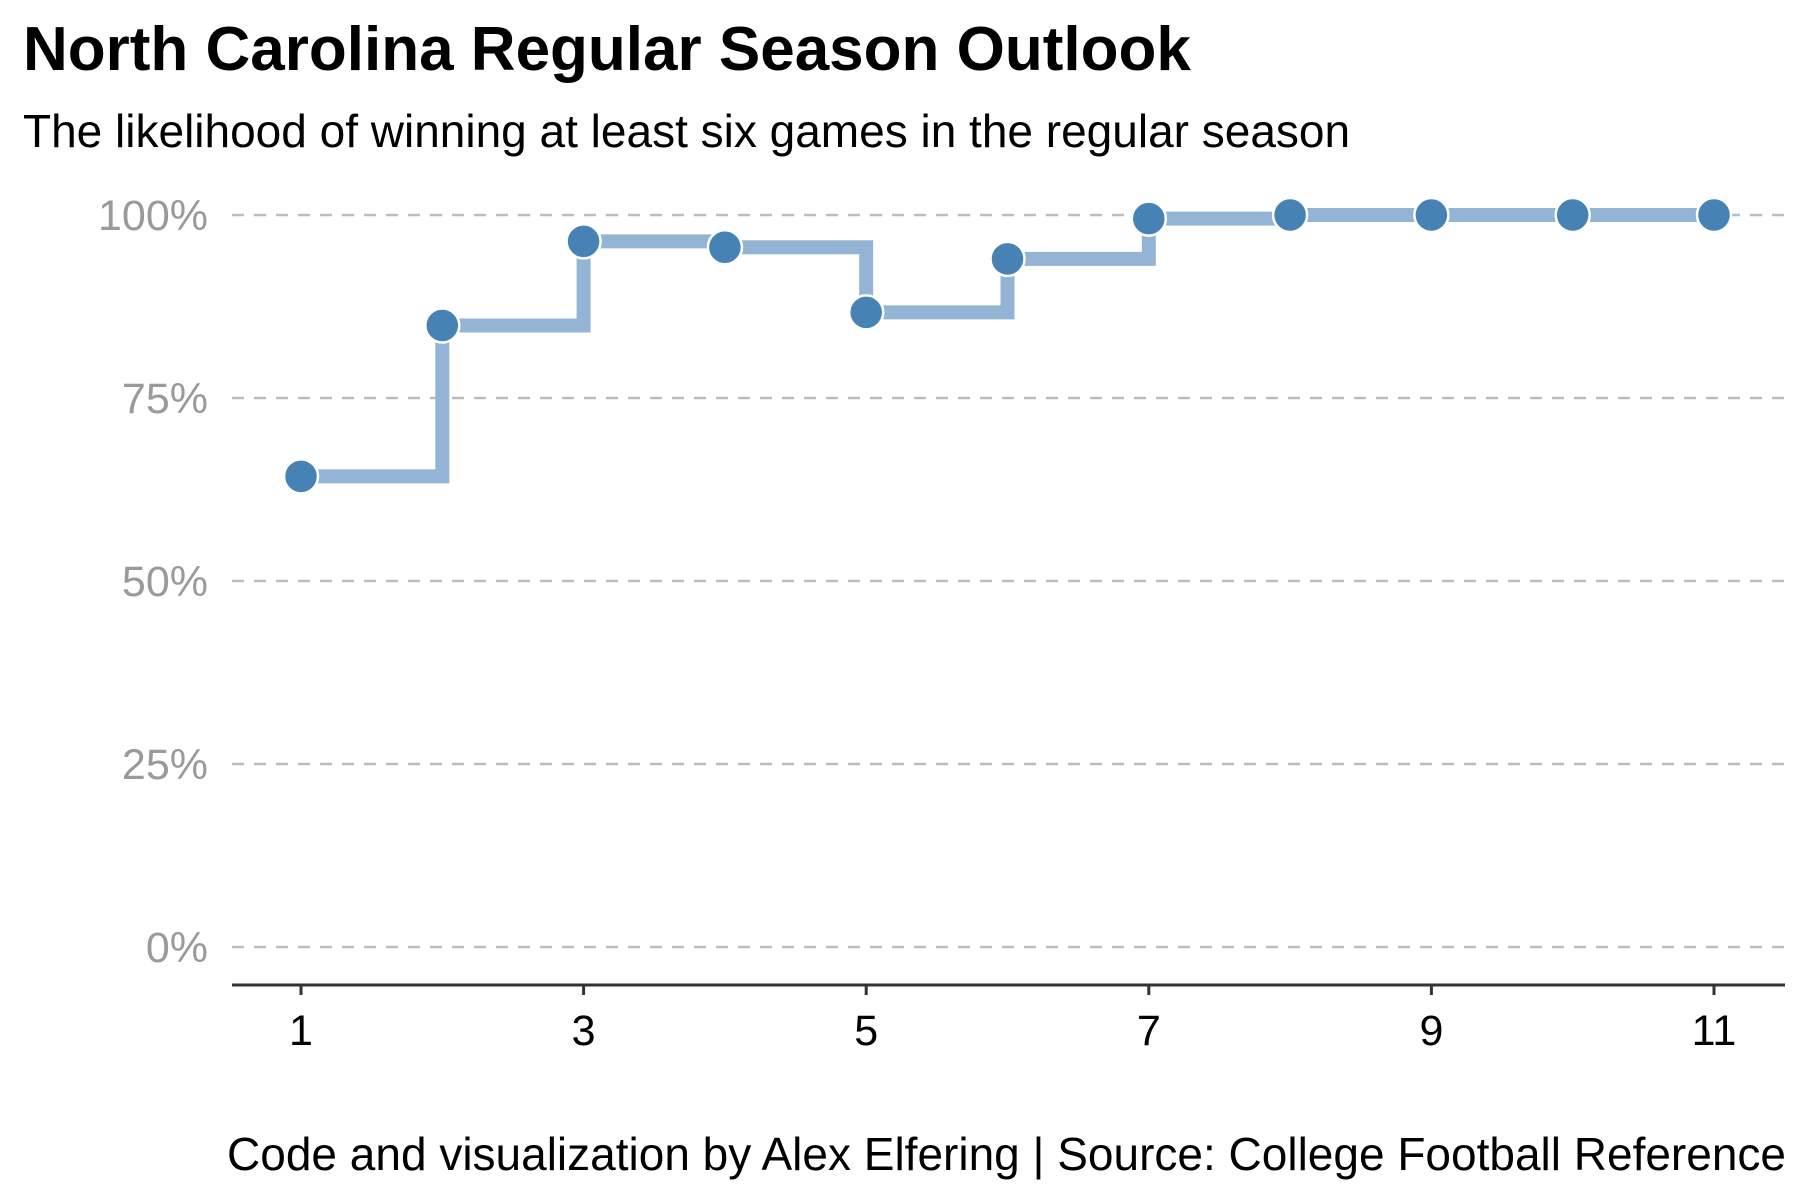  Describe the element at coordinates (1714, 1031) in the screenshot. I see `x-tick-label-11: 11` at that location.